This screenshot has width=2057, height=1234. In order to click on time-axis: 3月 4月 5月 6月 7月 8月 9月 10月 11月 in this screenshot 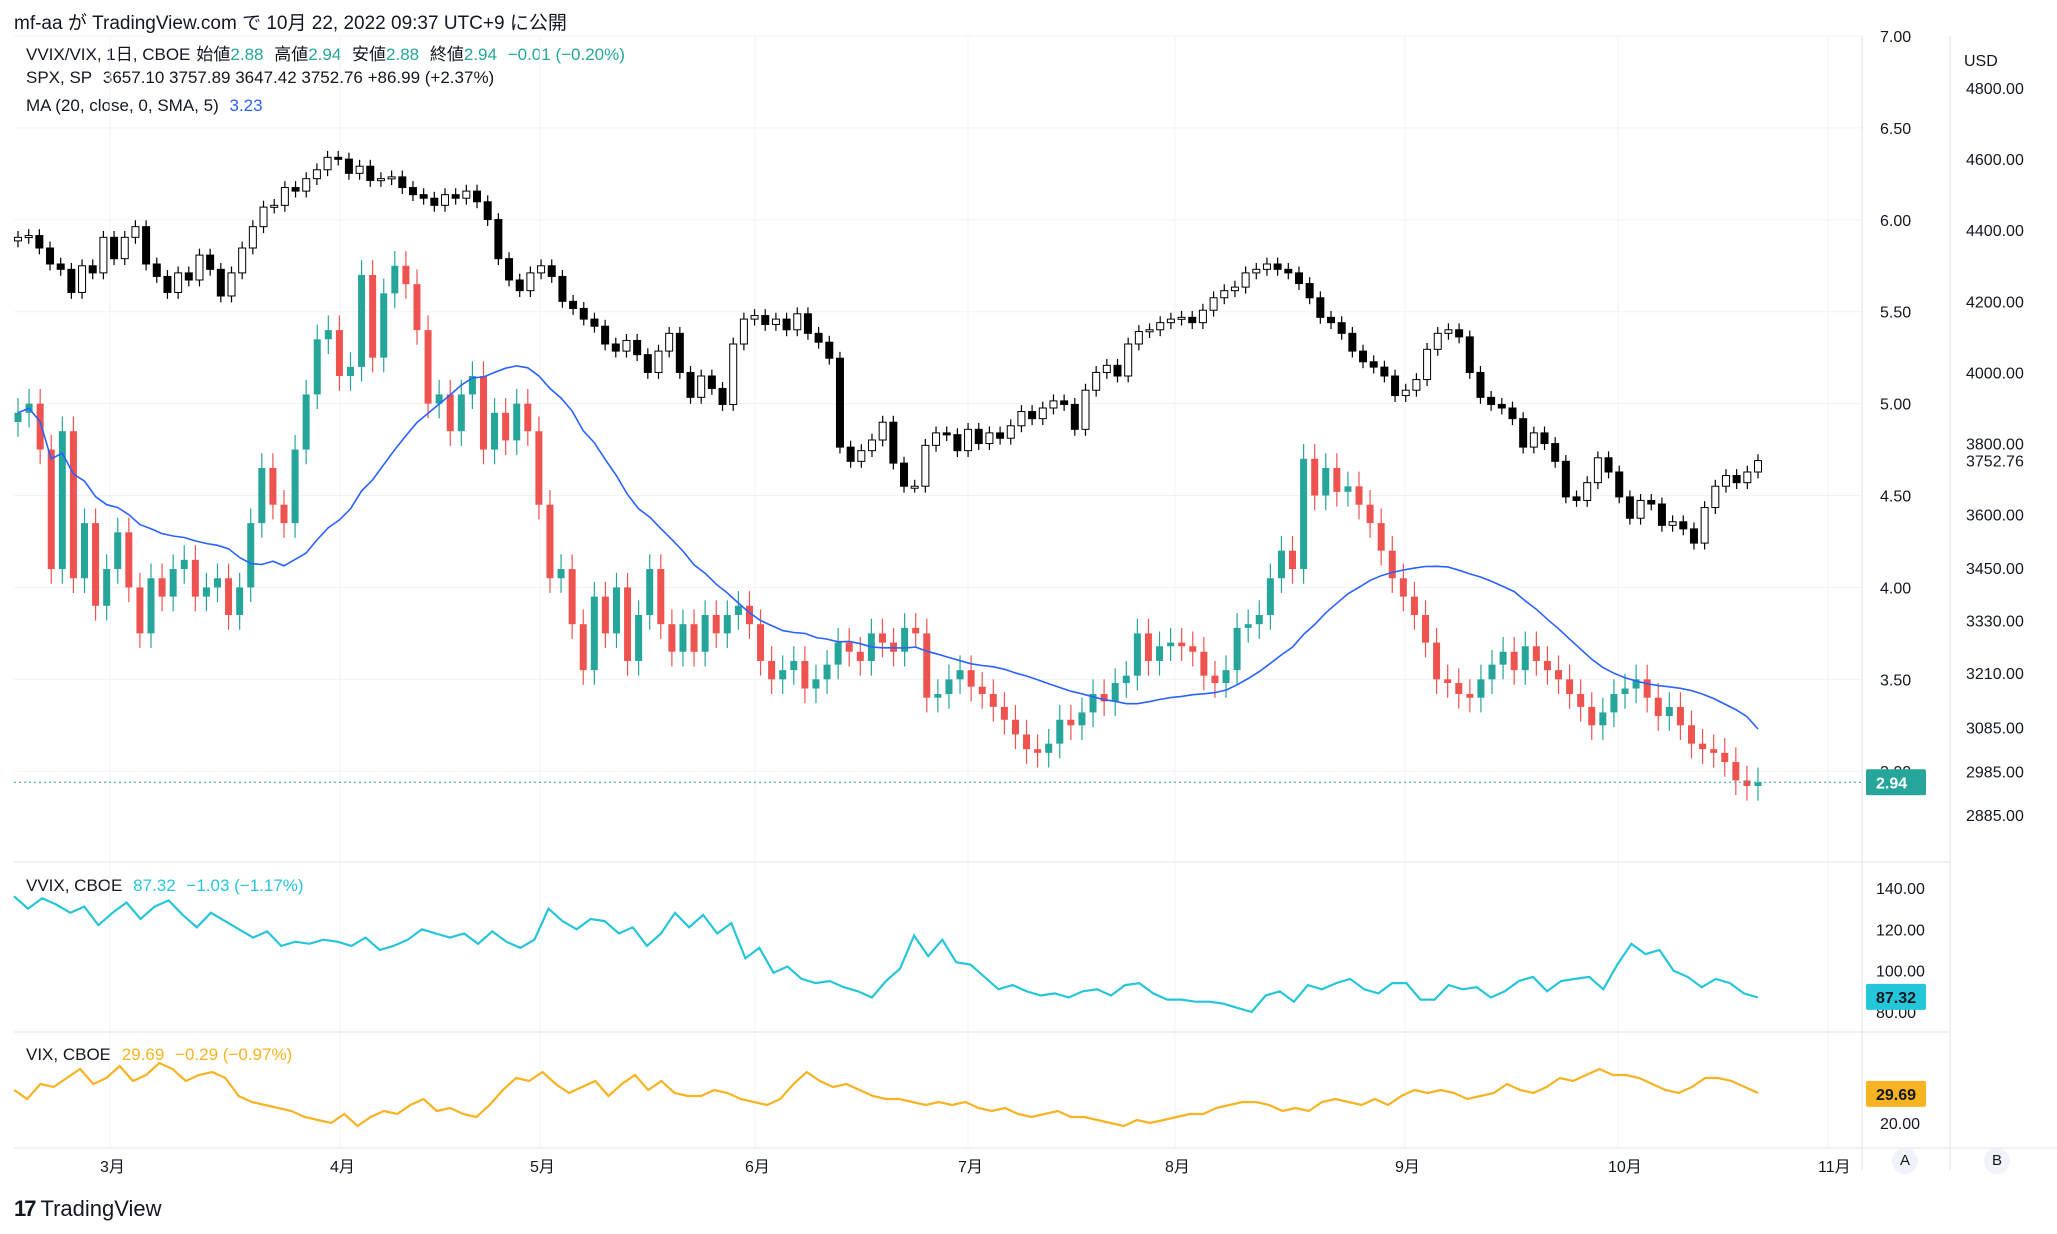, I will do `click(975, 1167)`.